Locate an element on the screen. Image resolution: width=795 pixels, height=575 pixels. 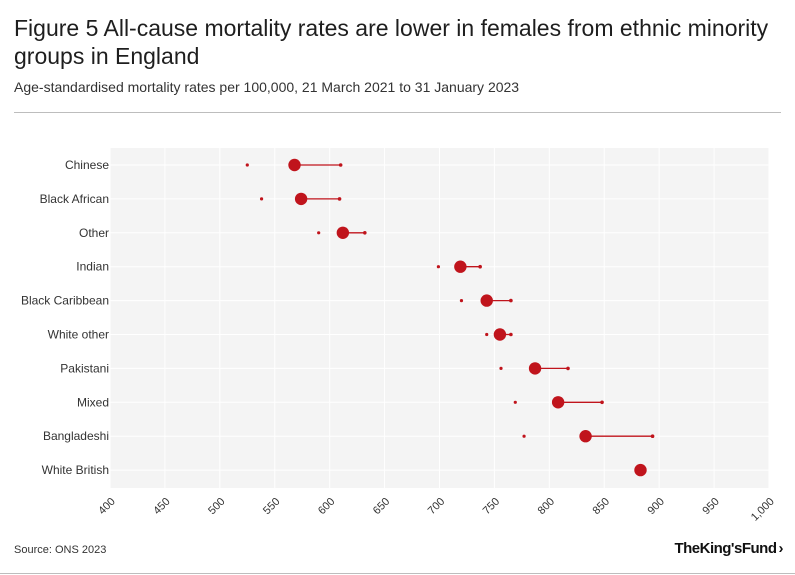
kings-fund-logo: TheKing'sFund › is located at coordinates (728, 548).